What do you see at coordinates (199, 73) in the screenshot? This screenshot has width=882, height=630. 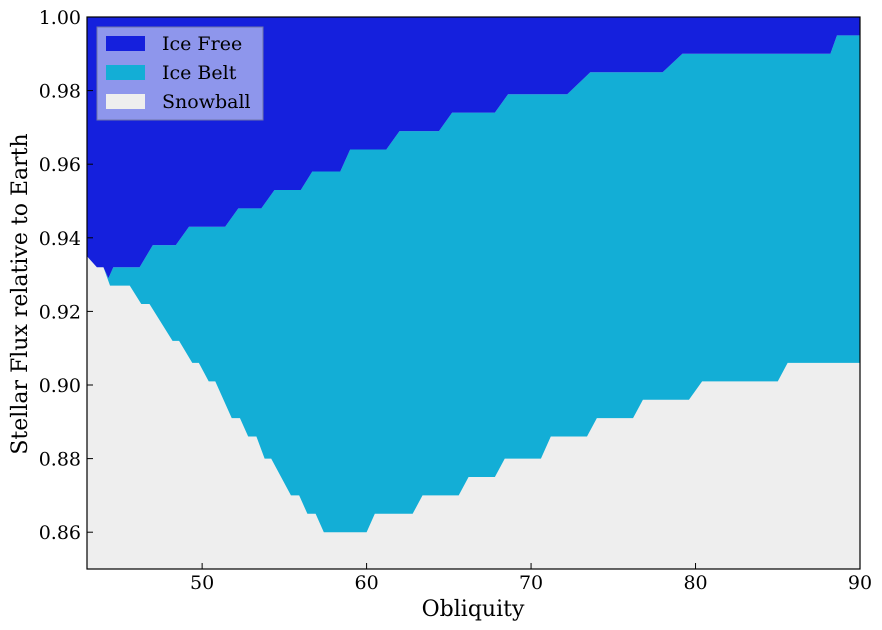 I see `legend-label: Ice Belt` at bounding box center [199, 73].